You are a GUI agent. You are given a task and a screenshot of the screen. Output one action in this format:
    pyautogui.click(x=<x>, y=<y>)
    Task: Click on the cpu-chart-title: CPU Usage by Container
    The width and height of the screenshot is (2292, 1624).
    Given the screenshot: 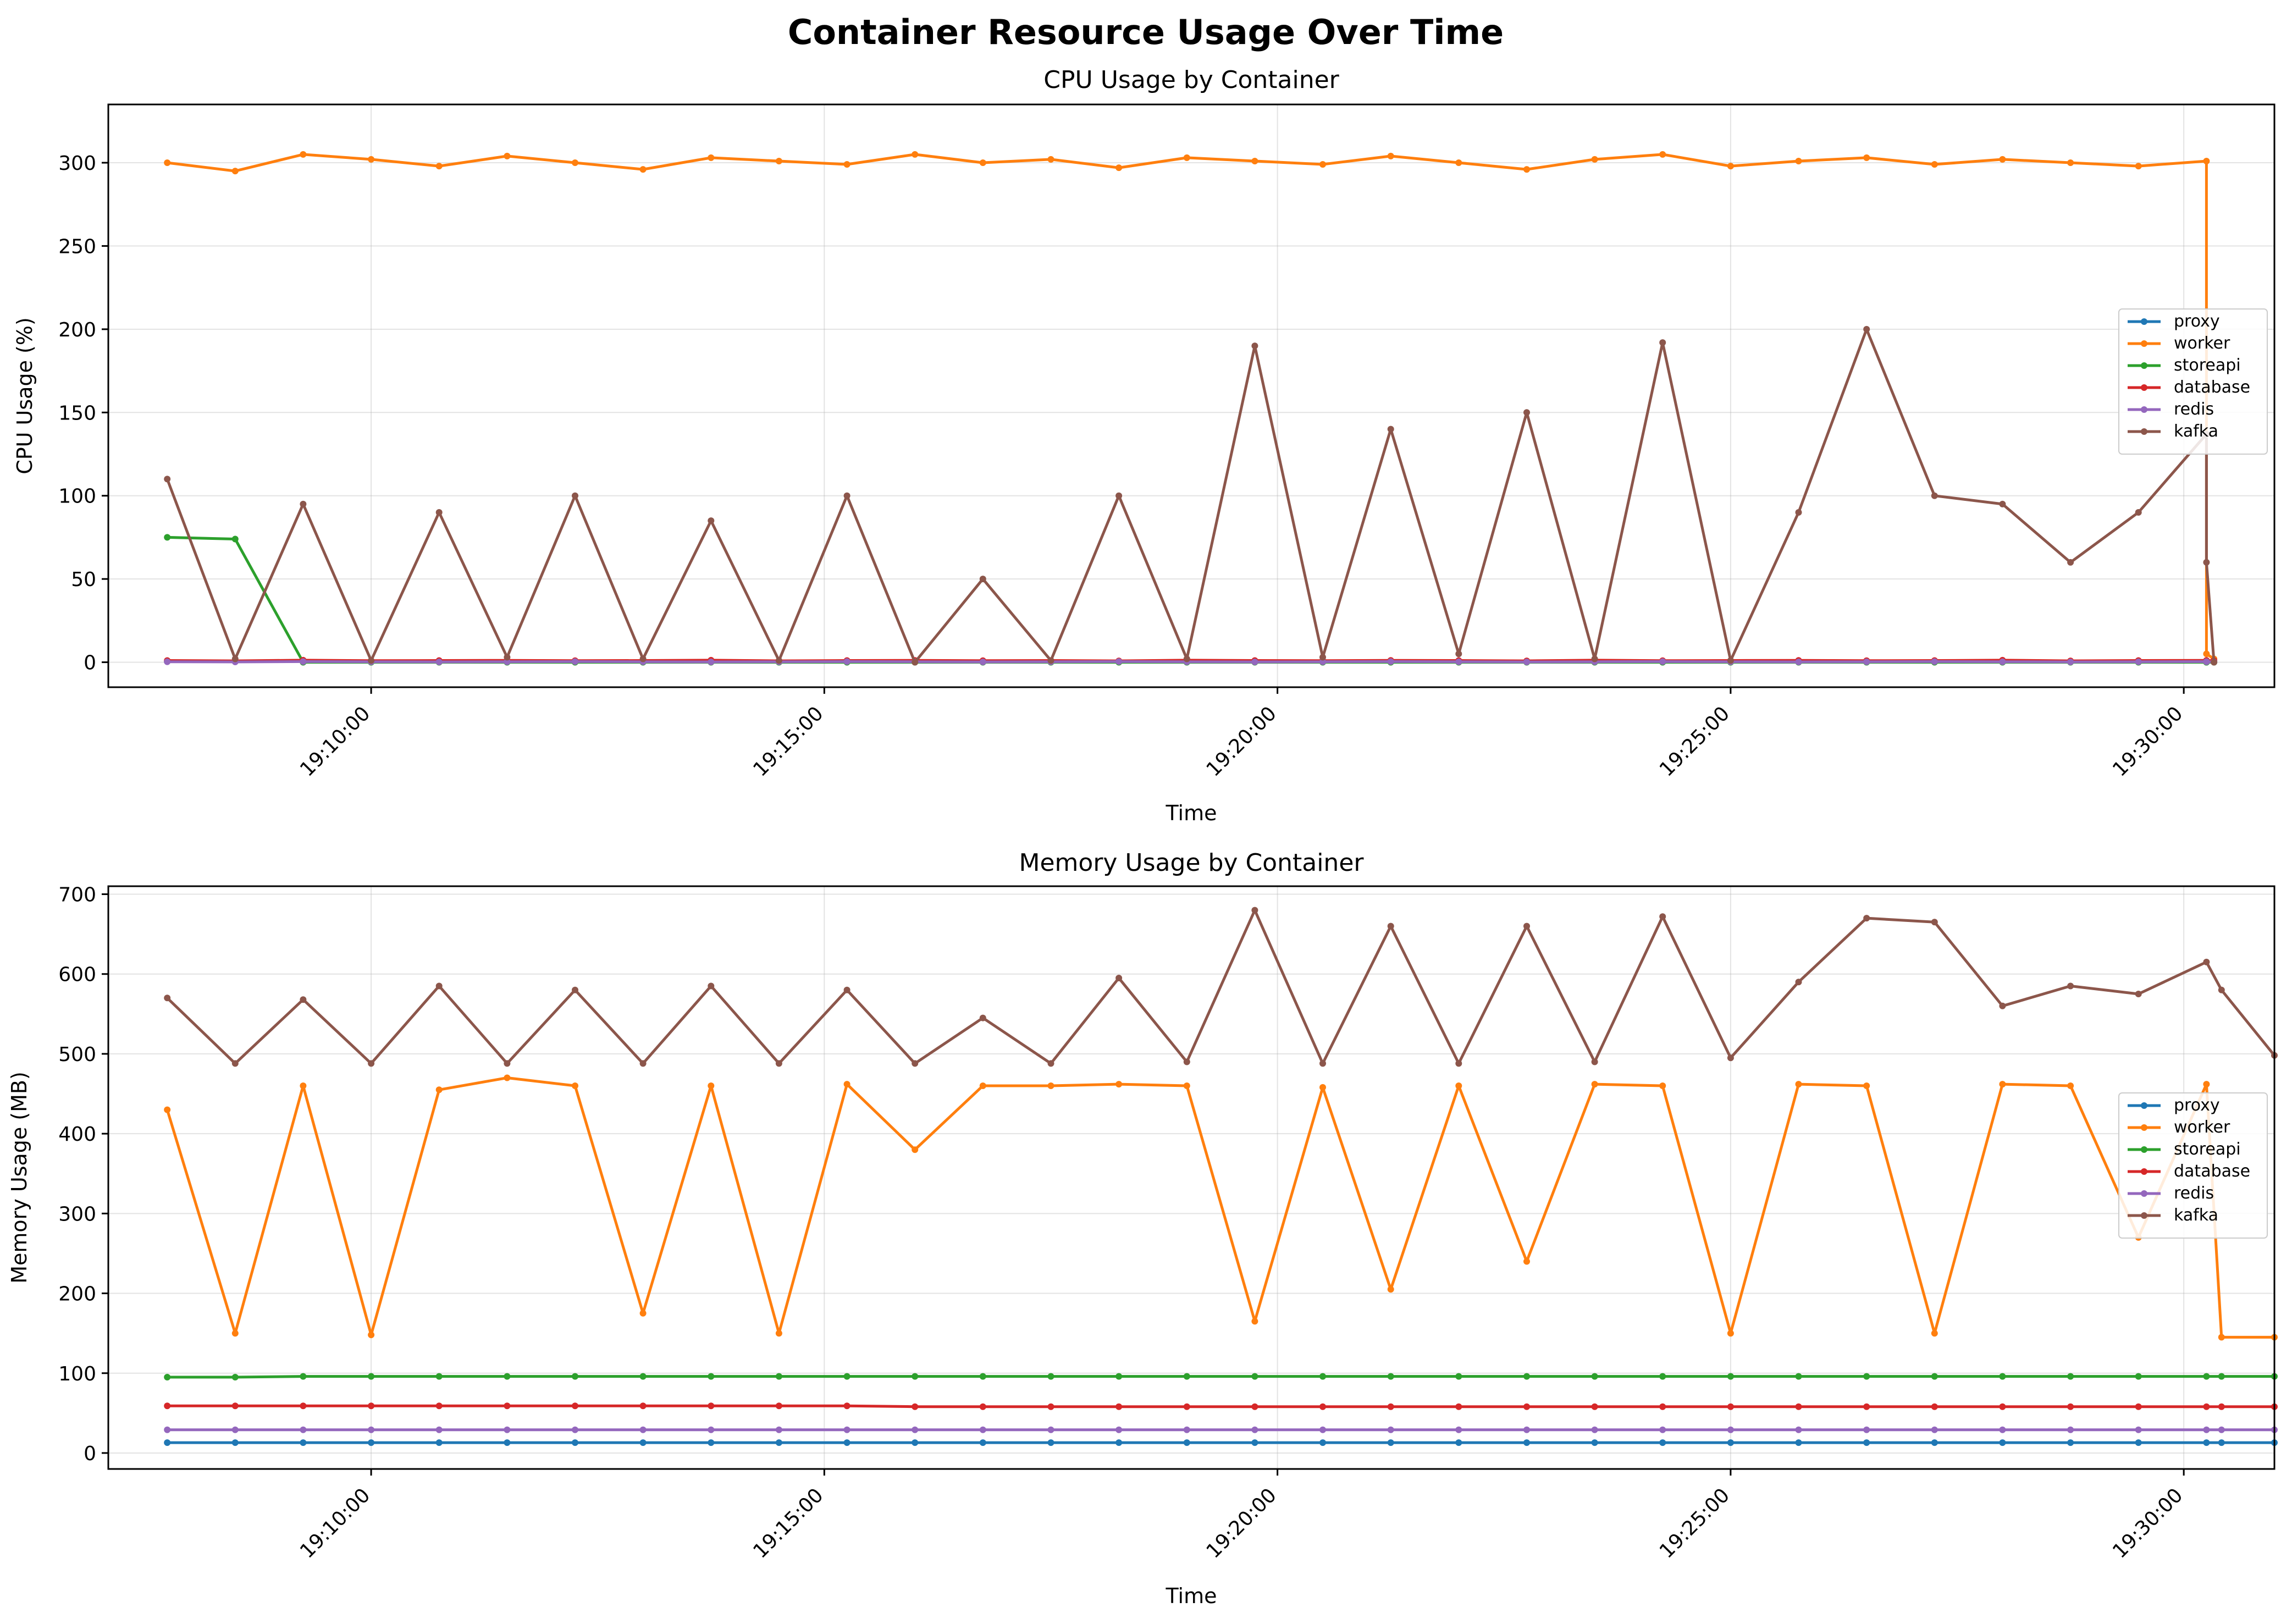 What is the action you would take?
    pyautogui.click(x=1191, y=80)
    